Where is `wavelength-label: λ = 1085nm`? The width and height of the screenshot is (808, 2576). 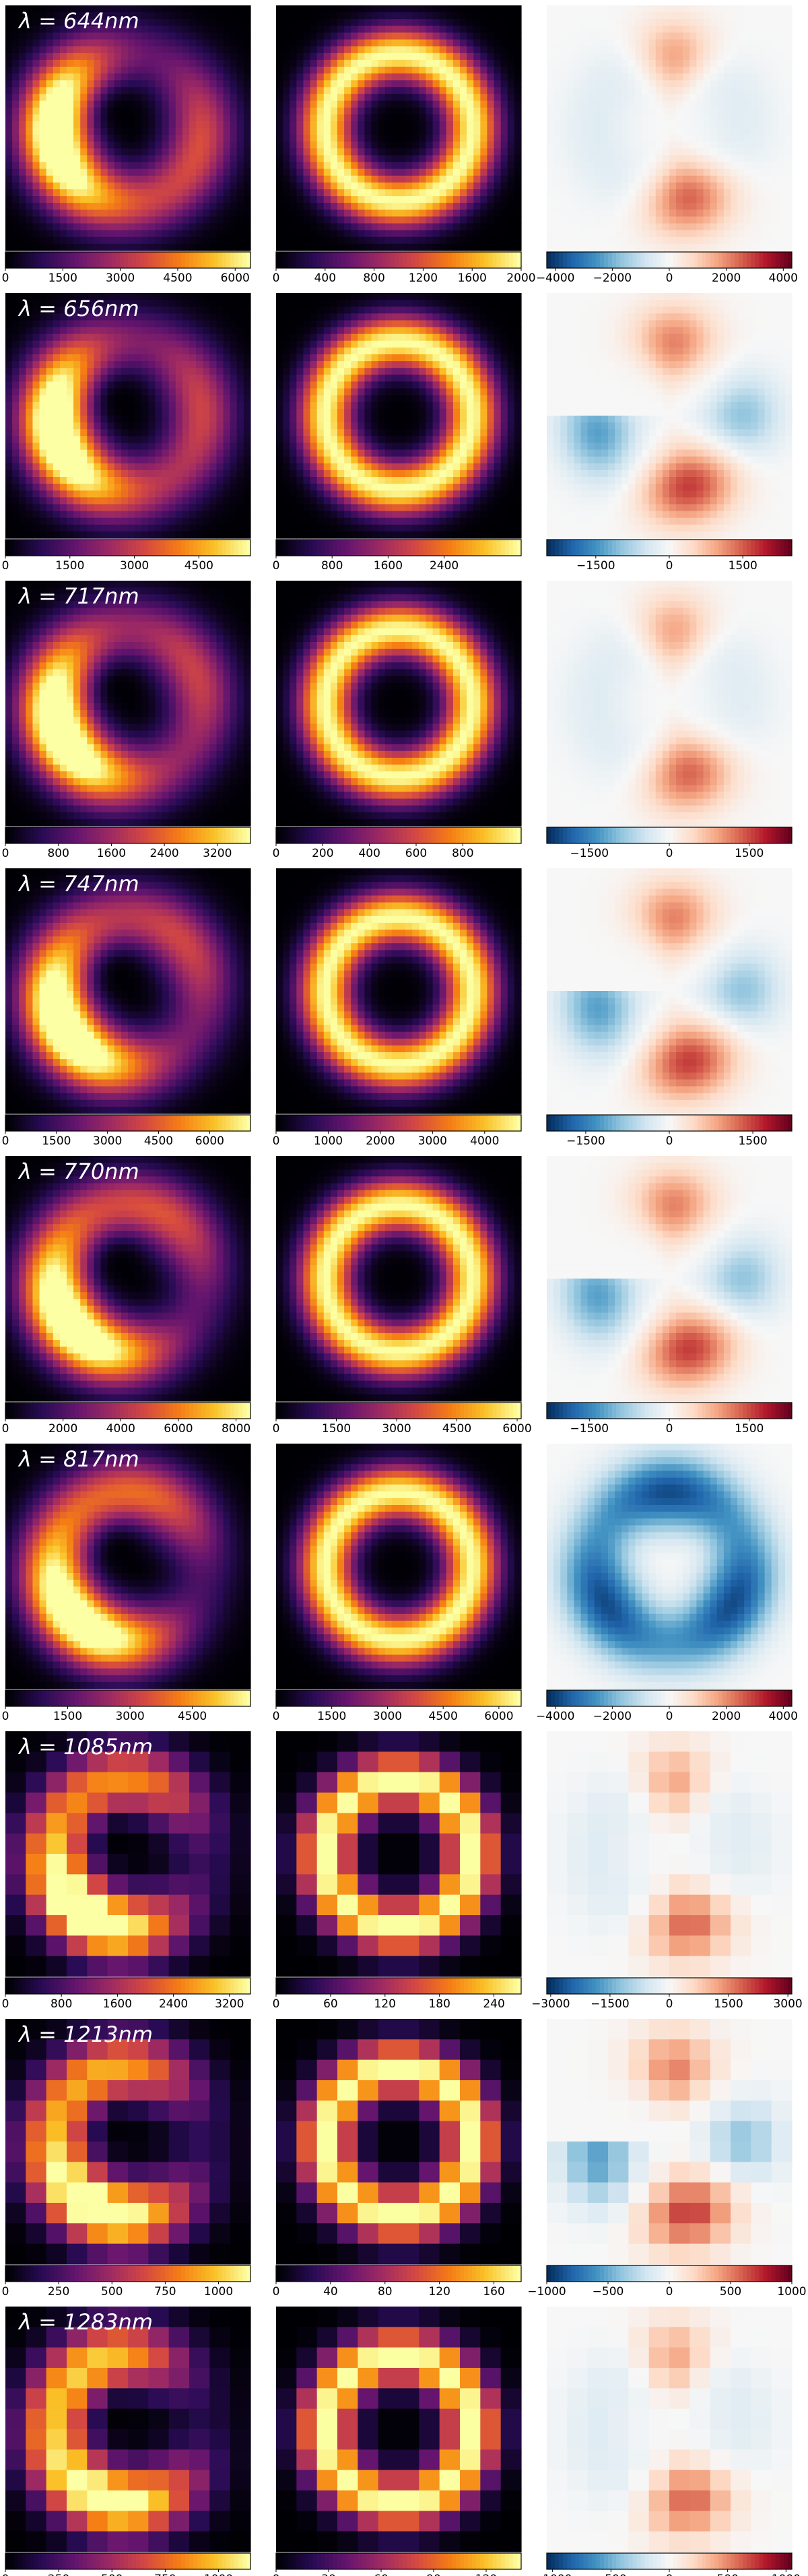
wavelength-label: λ = 1085nm is located at coordinates (85, 1747).